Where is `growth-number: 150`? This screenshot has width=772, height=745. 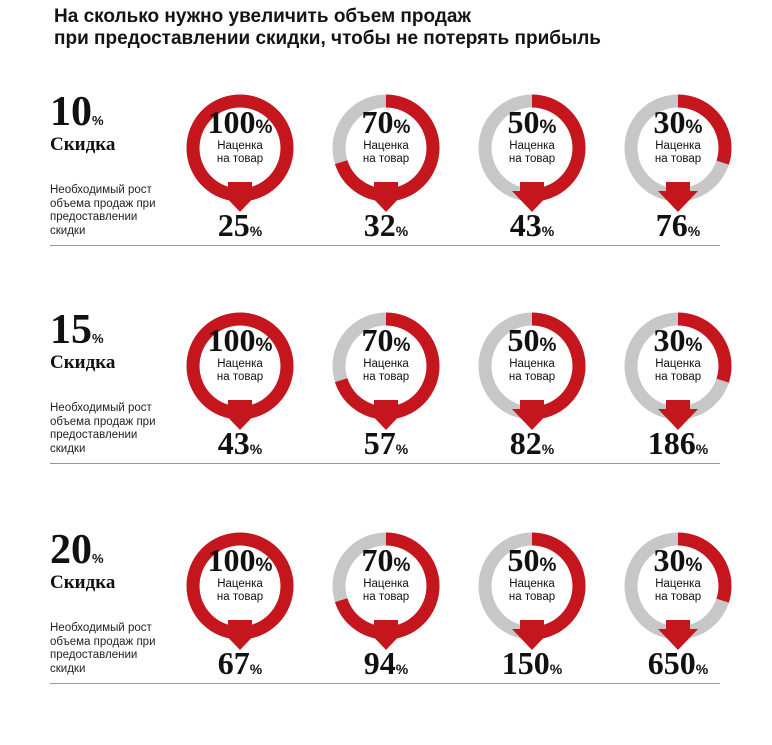
growth-number: 150 is located at coordinates (525, 663).